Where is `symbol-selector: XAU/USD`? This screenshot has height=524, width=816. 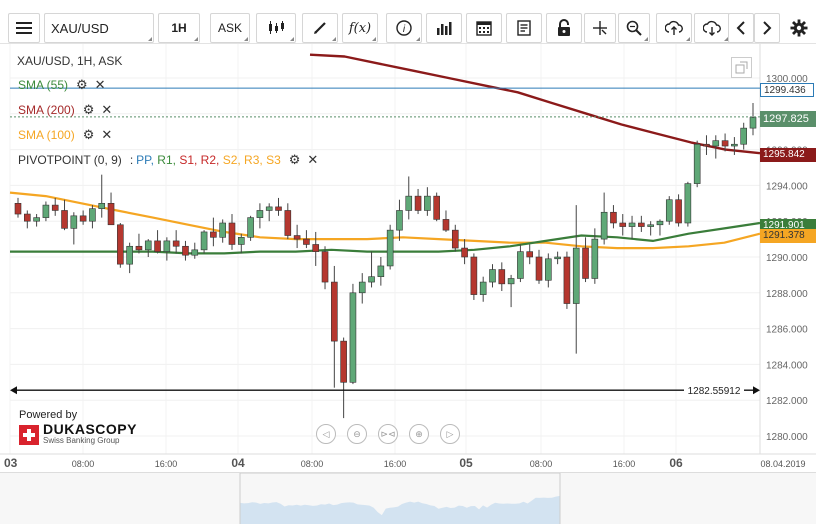 symbol-selector: XAU/USD is located at coordinates (99, 28).